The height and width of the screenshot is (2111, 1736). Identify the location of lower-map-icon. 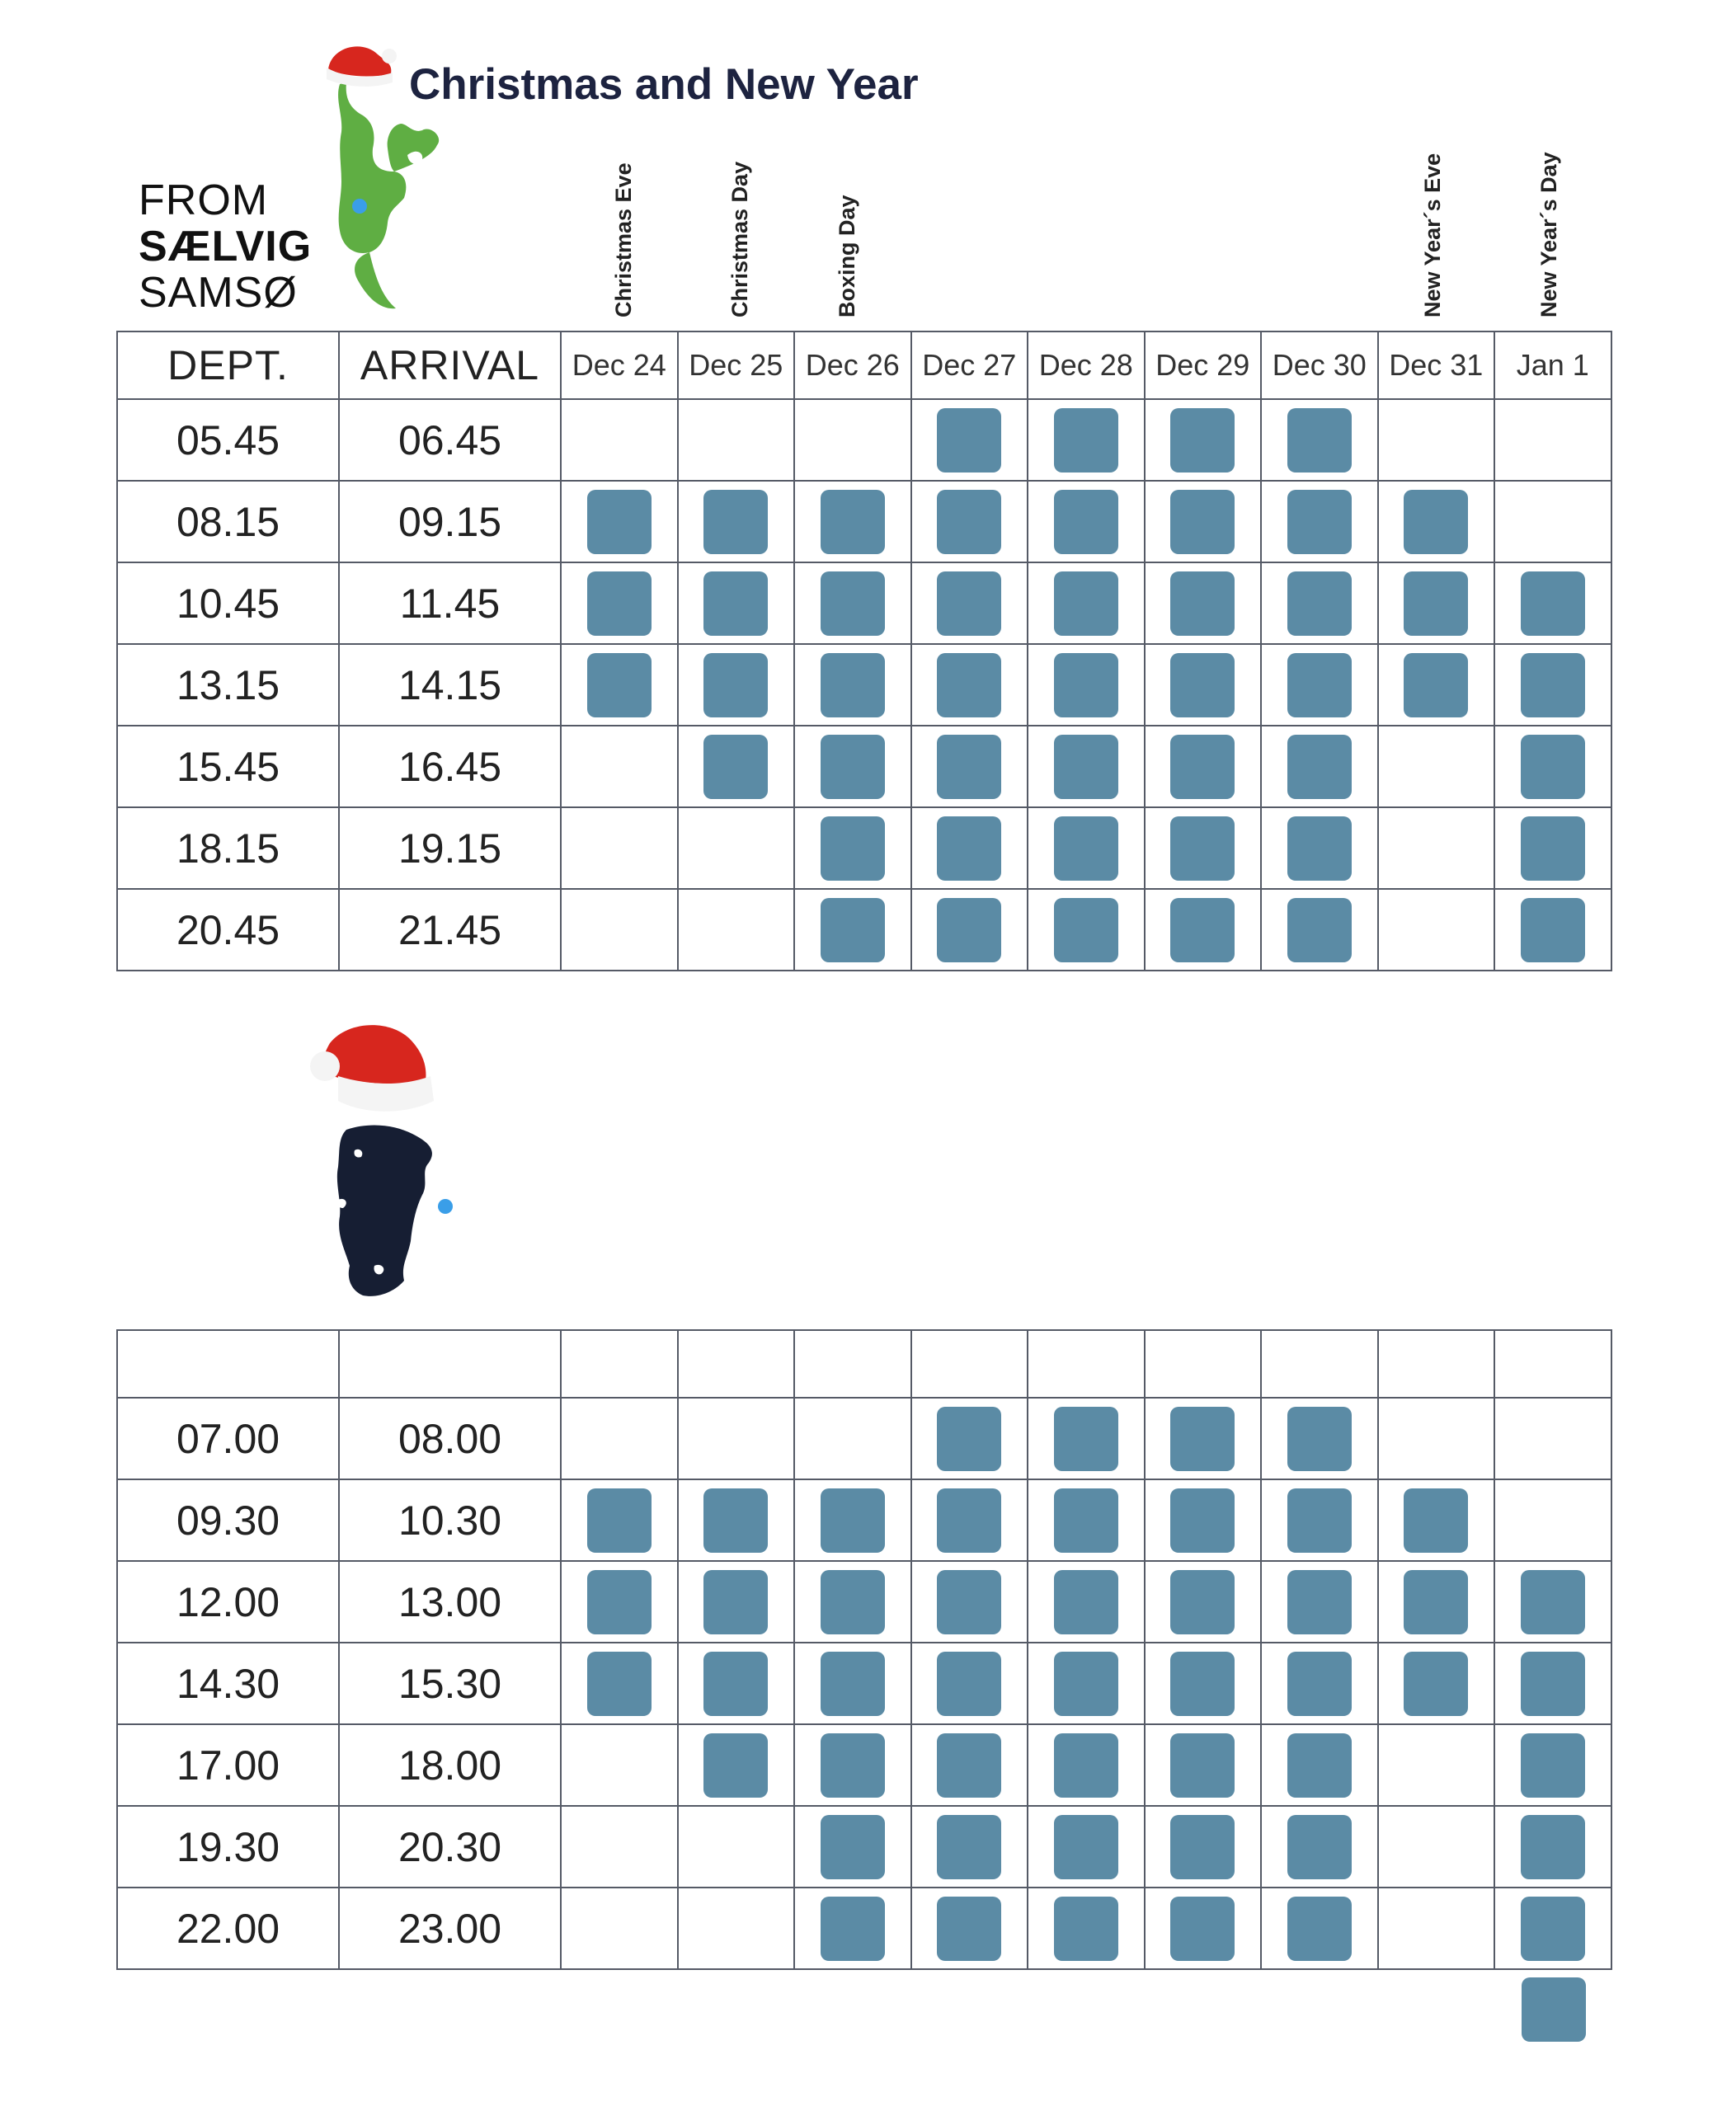
(381, 1160).